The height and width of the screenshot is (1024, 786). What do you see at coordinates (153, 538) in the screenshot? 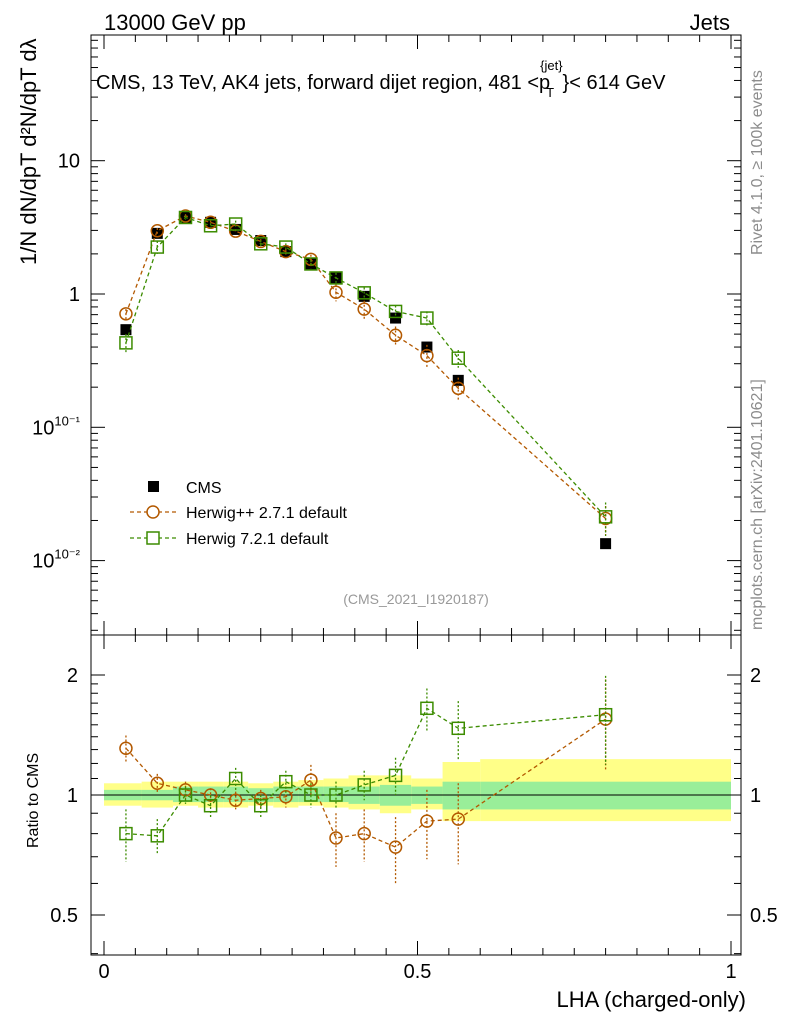
I see `legend-herwig7-marker` at bounding box center [153, 538].